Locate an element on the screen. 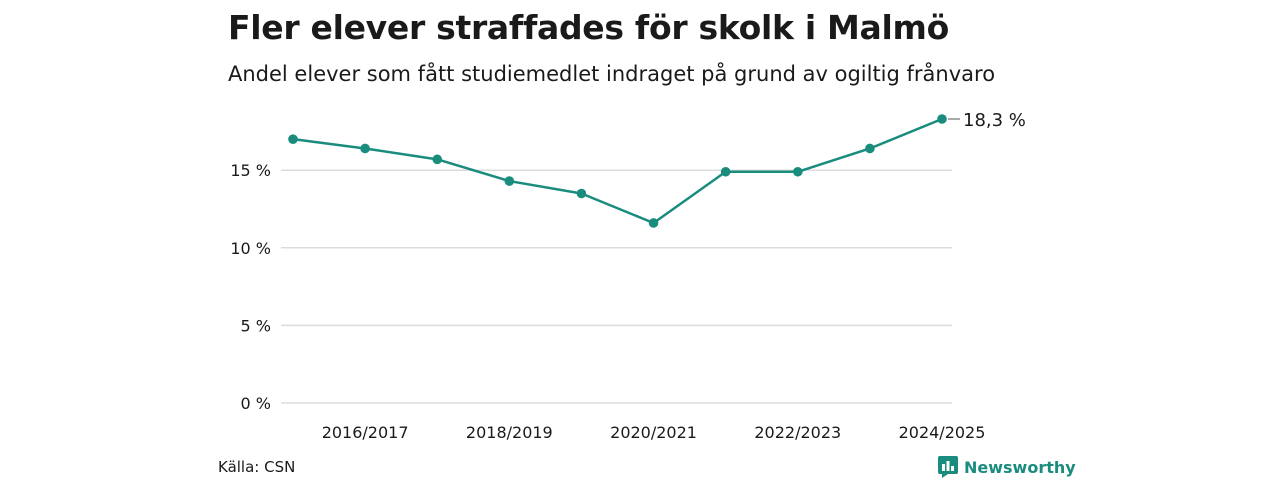 Image resolution: width=1280 pixels, height=480 pixels. chart-title: Fler elever straffades för skolk i Malmö is located at coordinates (588, 27).